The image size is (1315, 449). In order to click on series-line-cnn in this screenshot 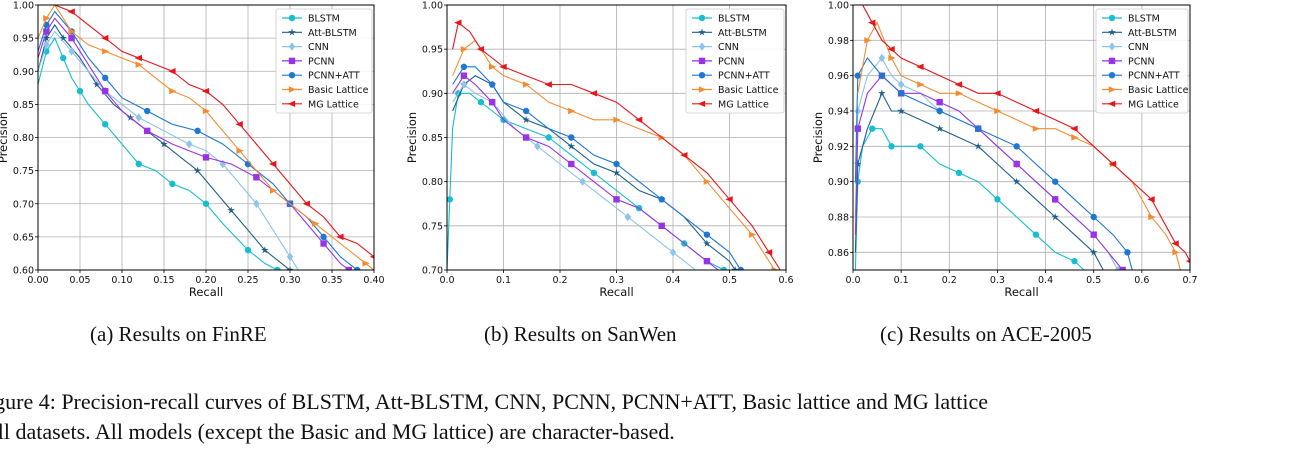, I will do `click(168, 150)`.